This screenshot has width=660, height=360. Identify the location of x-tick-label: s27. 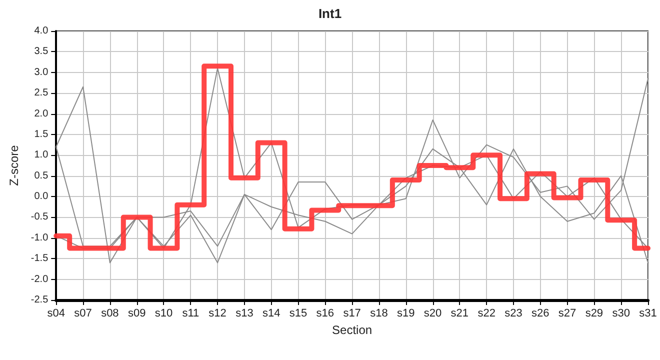
(567, 314).